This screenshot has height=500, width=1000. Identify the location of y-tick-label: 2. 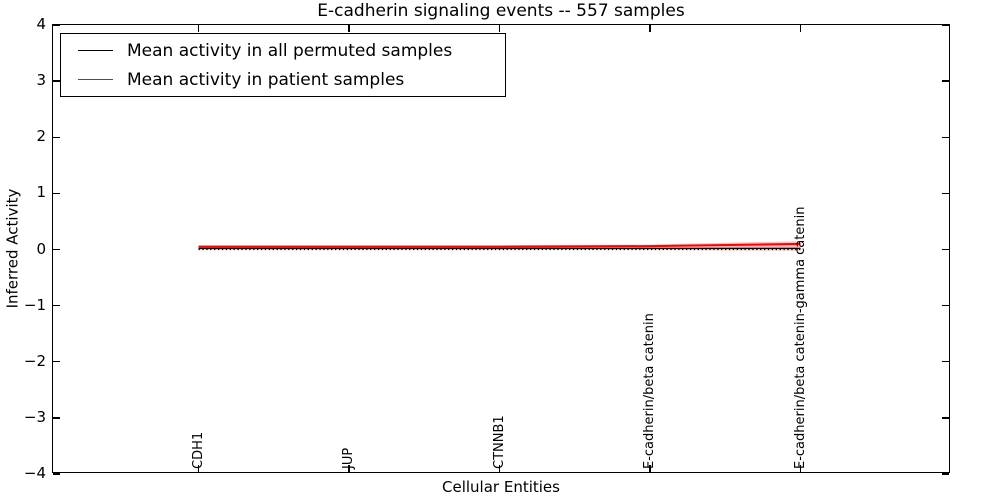
(41, 136).